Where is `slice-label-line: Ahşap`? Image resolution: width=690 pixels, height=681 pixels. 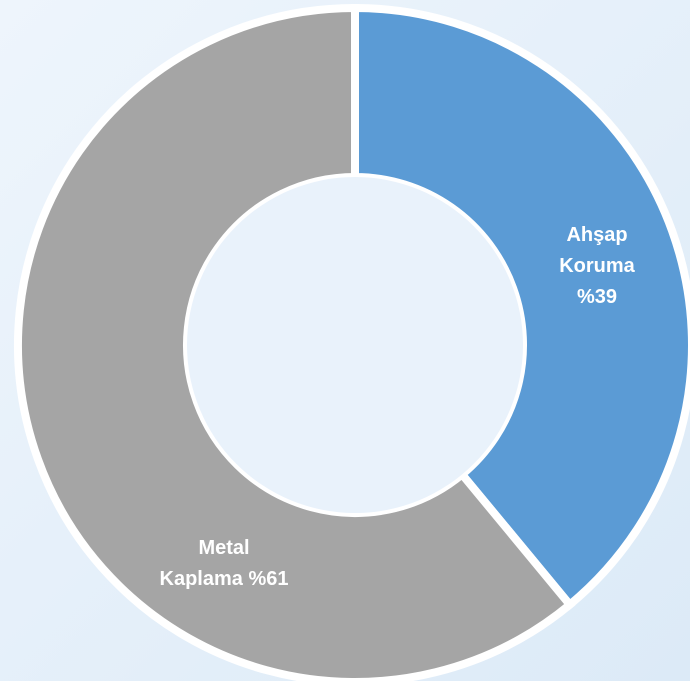
slice-label-line: Ahşap is located at coordinates (596, 235).